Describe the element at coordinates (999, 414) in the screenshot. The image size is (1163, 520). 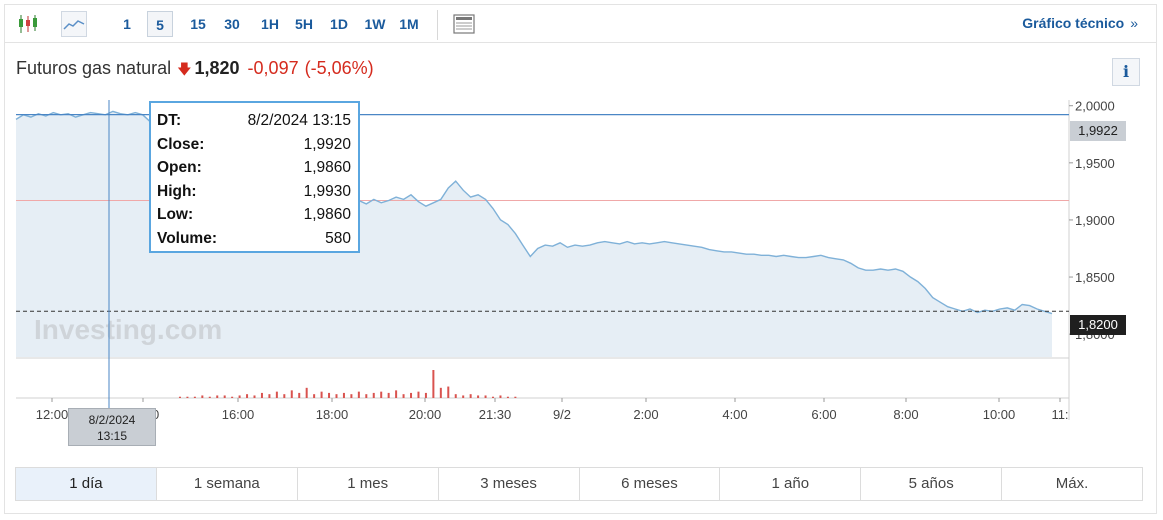
I see `x-tick-label: 10:00` at that location.